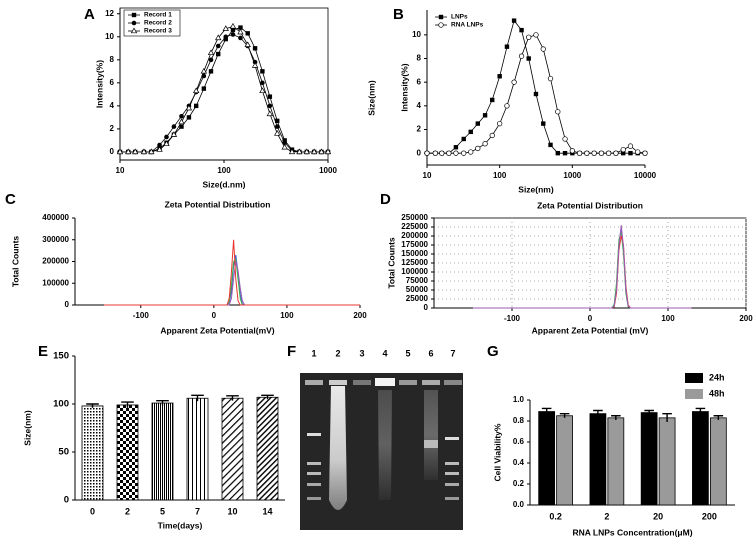 The image size is (753, 540). Describe the element at coordinates (512, 318) in the screenshot. I see `x-tick-label: -100` at that location.